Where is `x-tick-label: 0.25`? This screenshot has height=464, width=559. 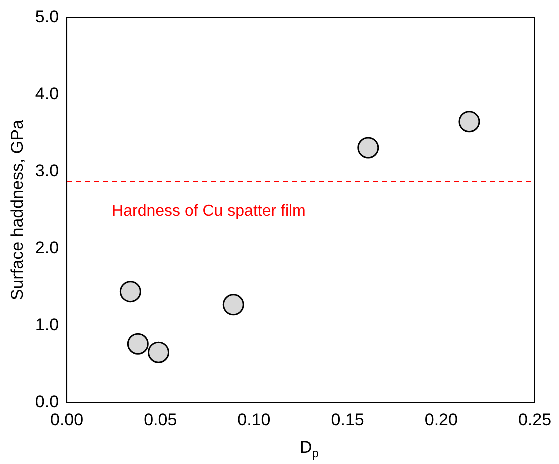 x-tick-label: 0.25 is located at coordinates (535, 420).